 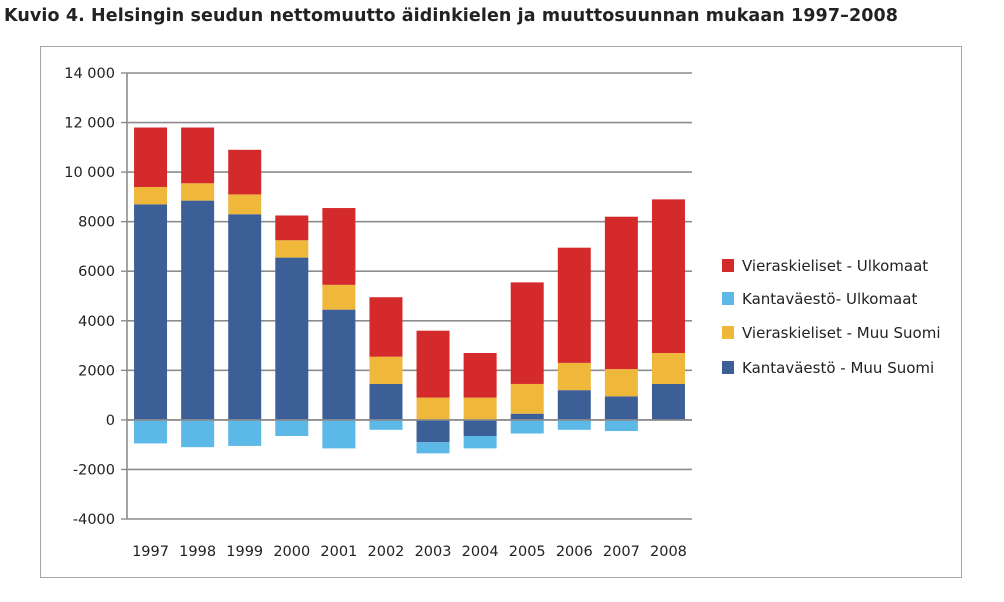 What do you see at coordinates (433, 552) in the screenshot?
I see `x-tick-label: 2003` at bounding box center [433, 552].